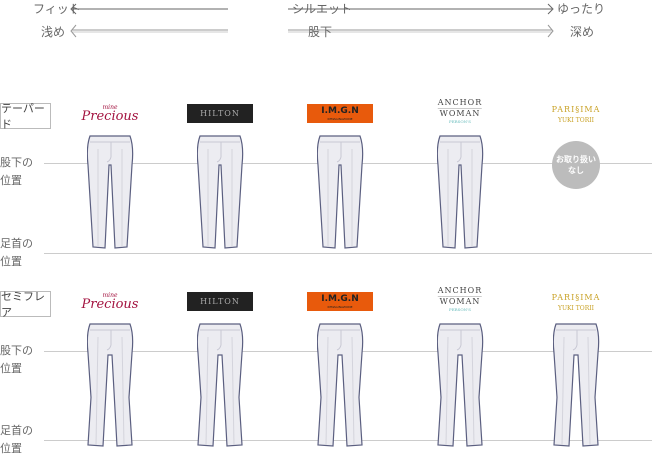 The width and height of the screenshot is (652, 458). Describe the element at coordinates (220, 385) in the screenshot. I see `pants-semi-flare-hilton` at that location.